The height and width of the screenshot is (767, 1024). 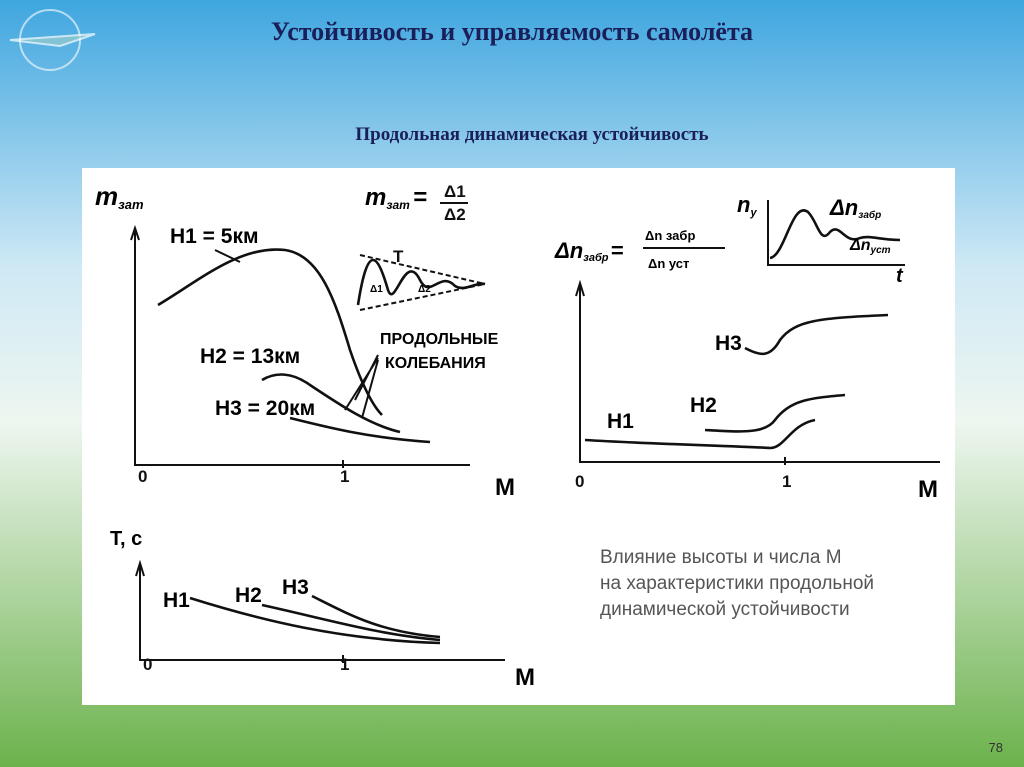 I want to click on inset-peak: Δnзабр, so click(x=855, y=208).